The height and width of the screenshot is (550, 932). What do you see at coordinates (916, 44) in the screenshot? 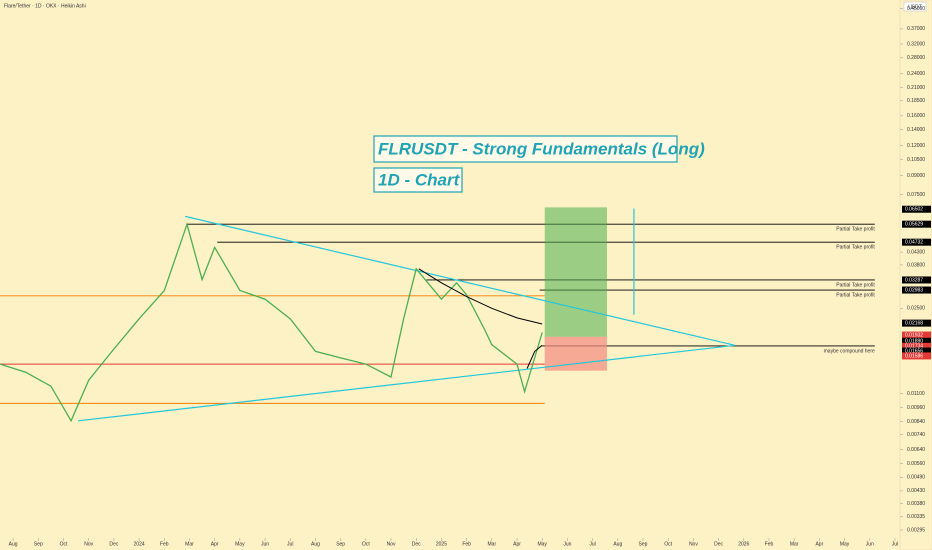
I see `y-tick-label: 0.32000` at bounding box center [916, 44].